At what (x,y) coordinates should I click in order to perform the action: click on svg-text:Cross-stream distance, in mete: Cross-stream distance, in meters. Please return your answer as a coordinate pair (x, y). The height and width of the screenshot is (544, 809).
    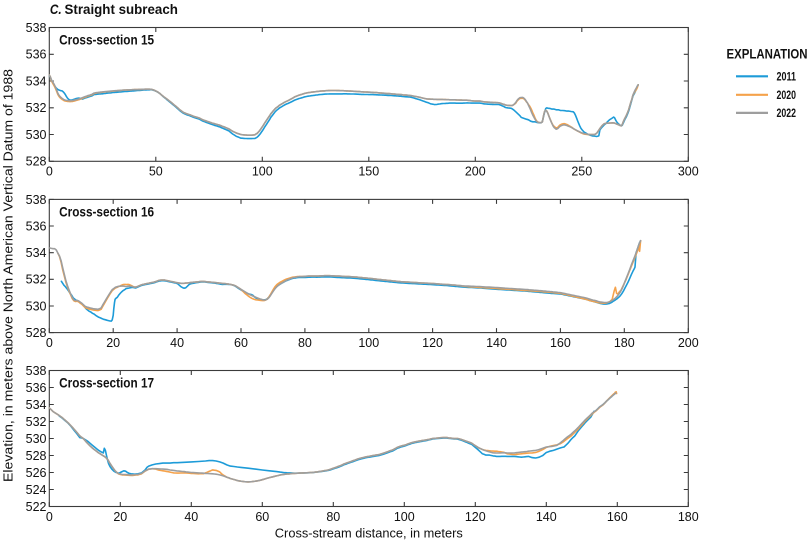
    Looking at the image, I should click on (369, 533).